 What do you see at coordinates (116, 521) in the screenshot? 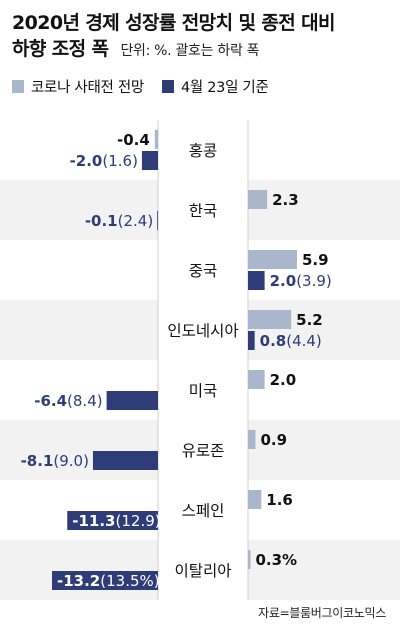
I see `data-label-series2: -11.3(12.9)` at bounding box center [116, 521].